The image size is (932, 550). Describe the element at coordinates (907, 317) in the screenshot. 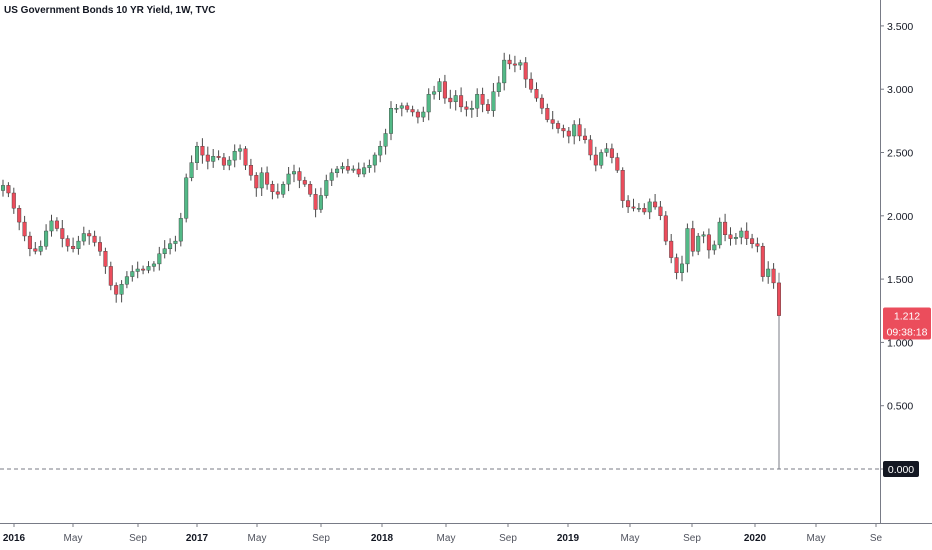

I see `price-badge-value: 1.212` at that location.